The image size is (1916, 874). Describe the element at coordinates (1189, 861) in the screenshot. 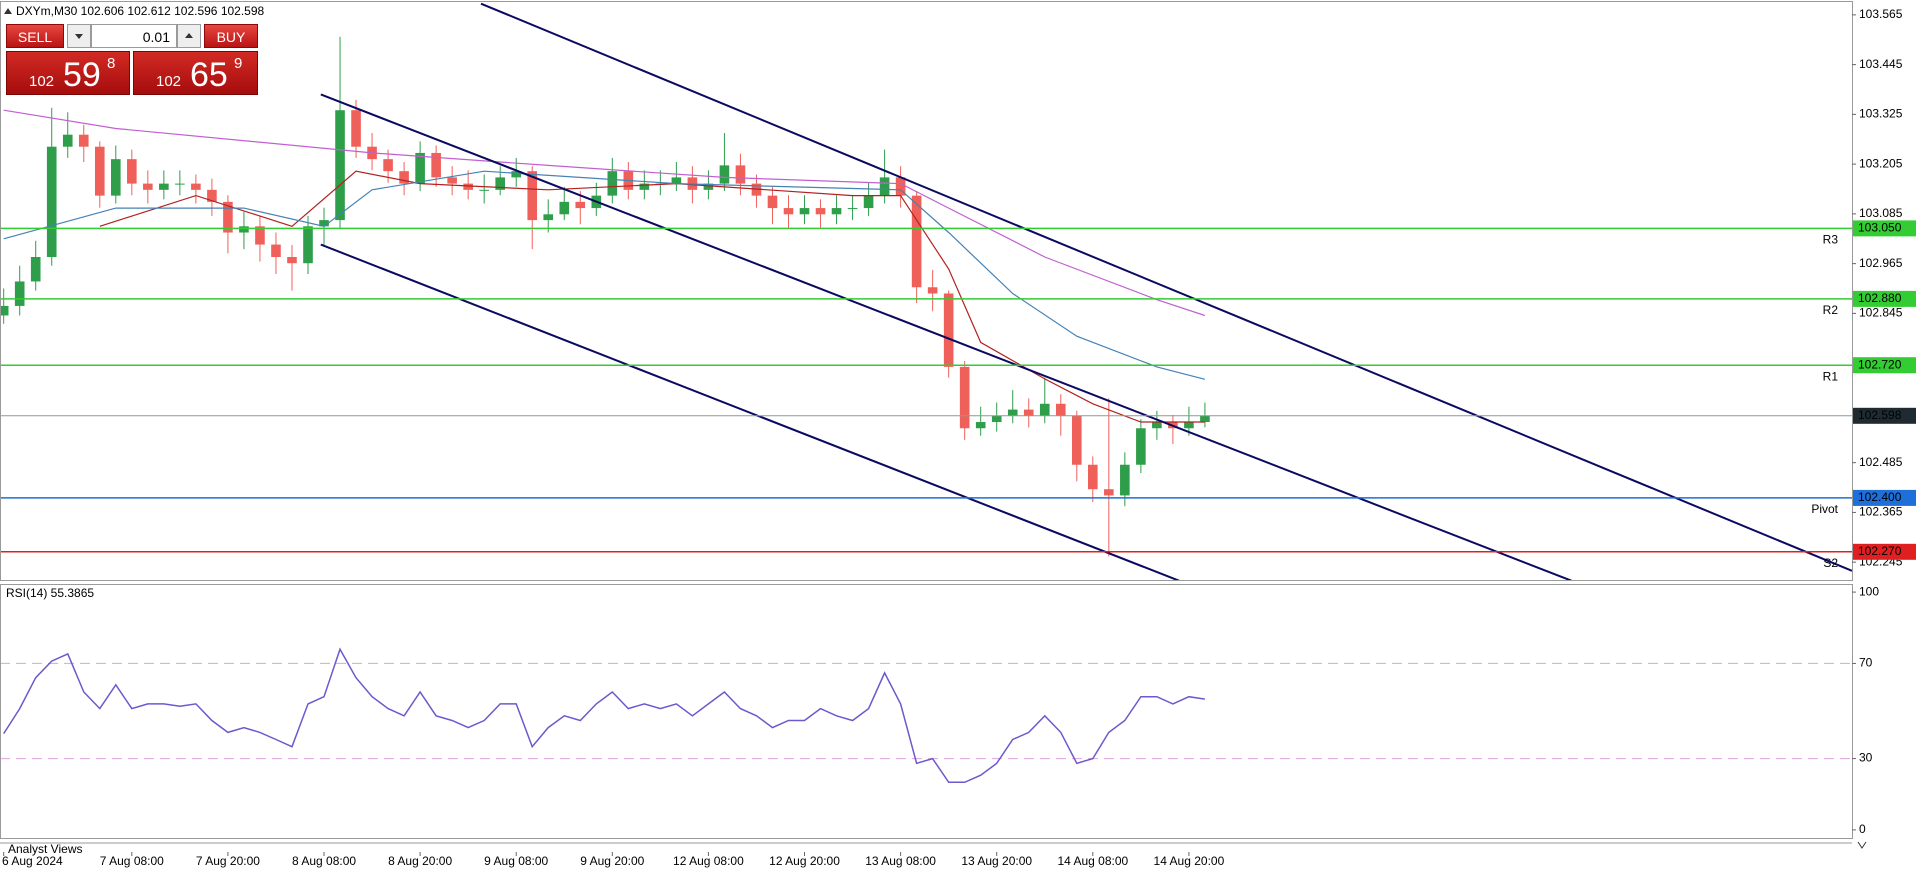

I see `x-tick-label: 14 Aug 20:00` at that location.